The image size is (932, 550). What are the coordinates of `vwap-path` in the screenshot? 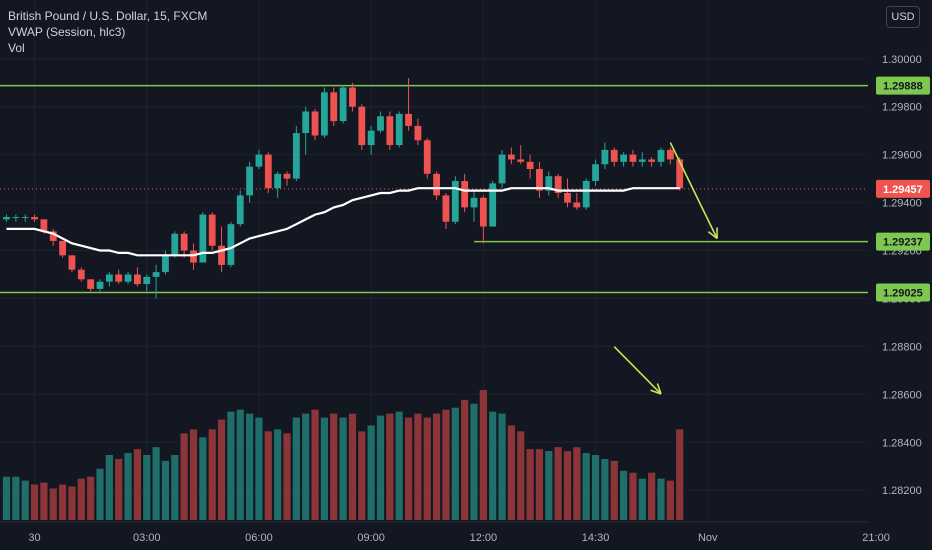 It's located at (343, 222).